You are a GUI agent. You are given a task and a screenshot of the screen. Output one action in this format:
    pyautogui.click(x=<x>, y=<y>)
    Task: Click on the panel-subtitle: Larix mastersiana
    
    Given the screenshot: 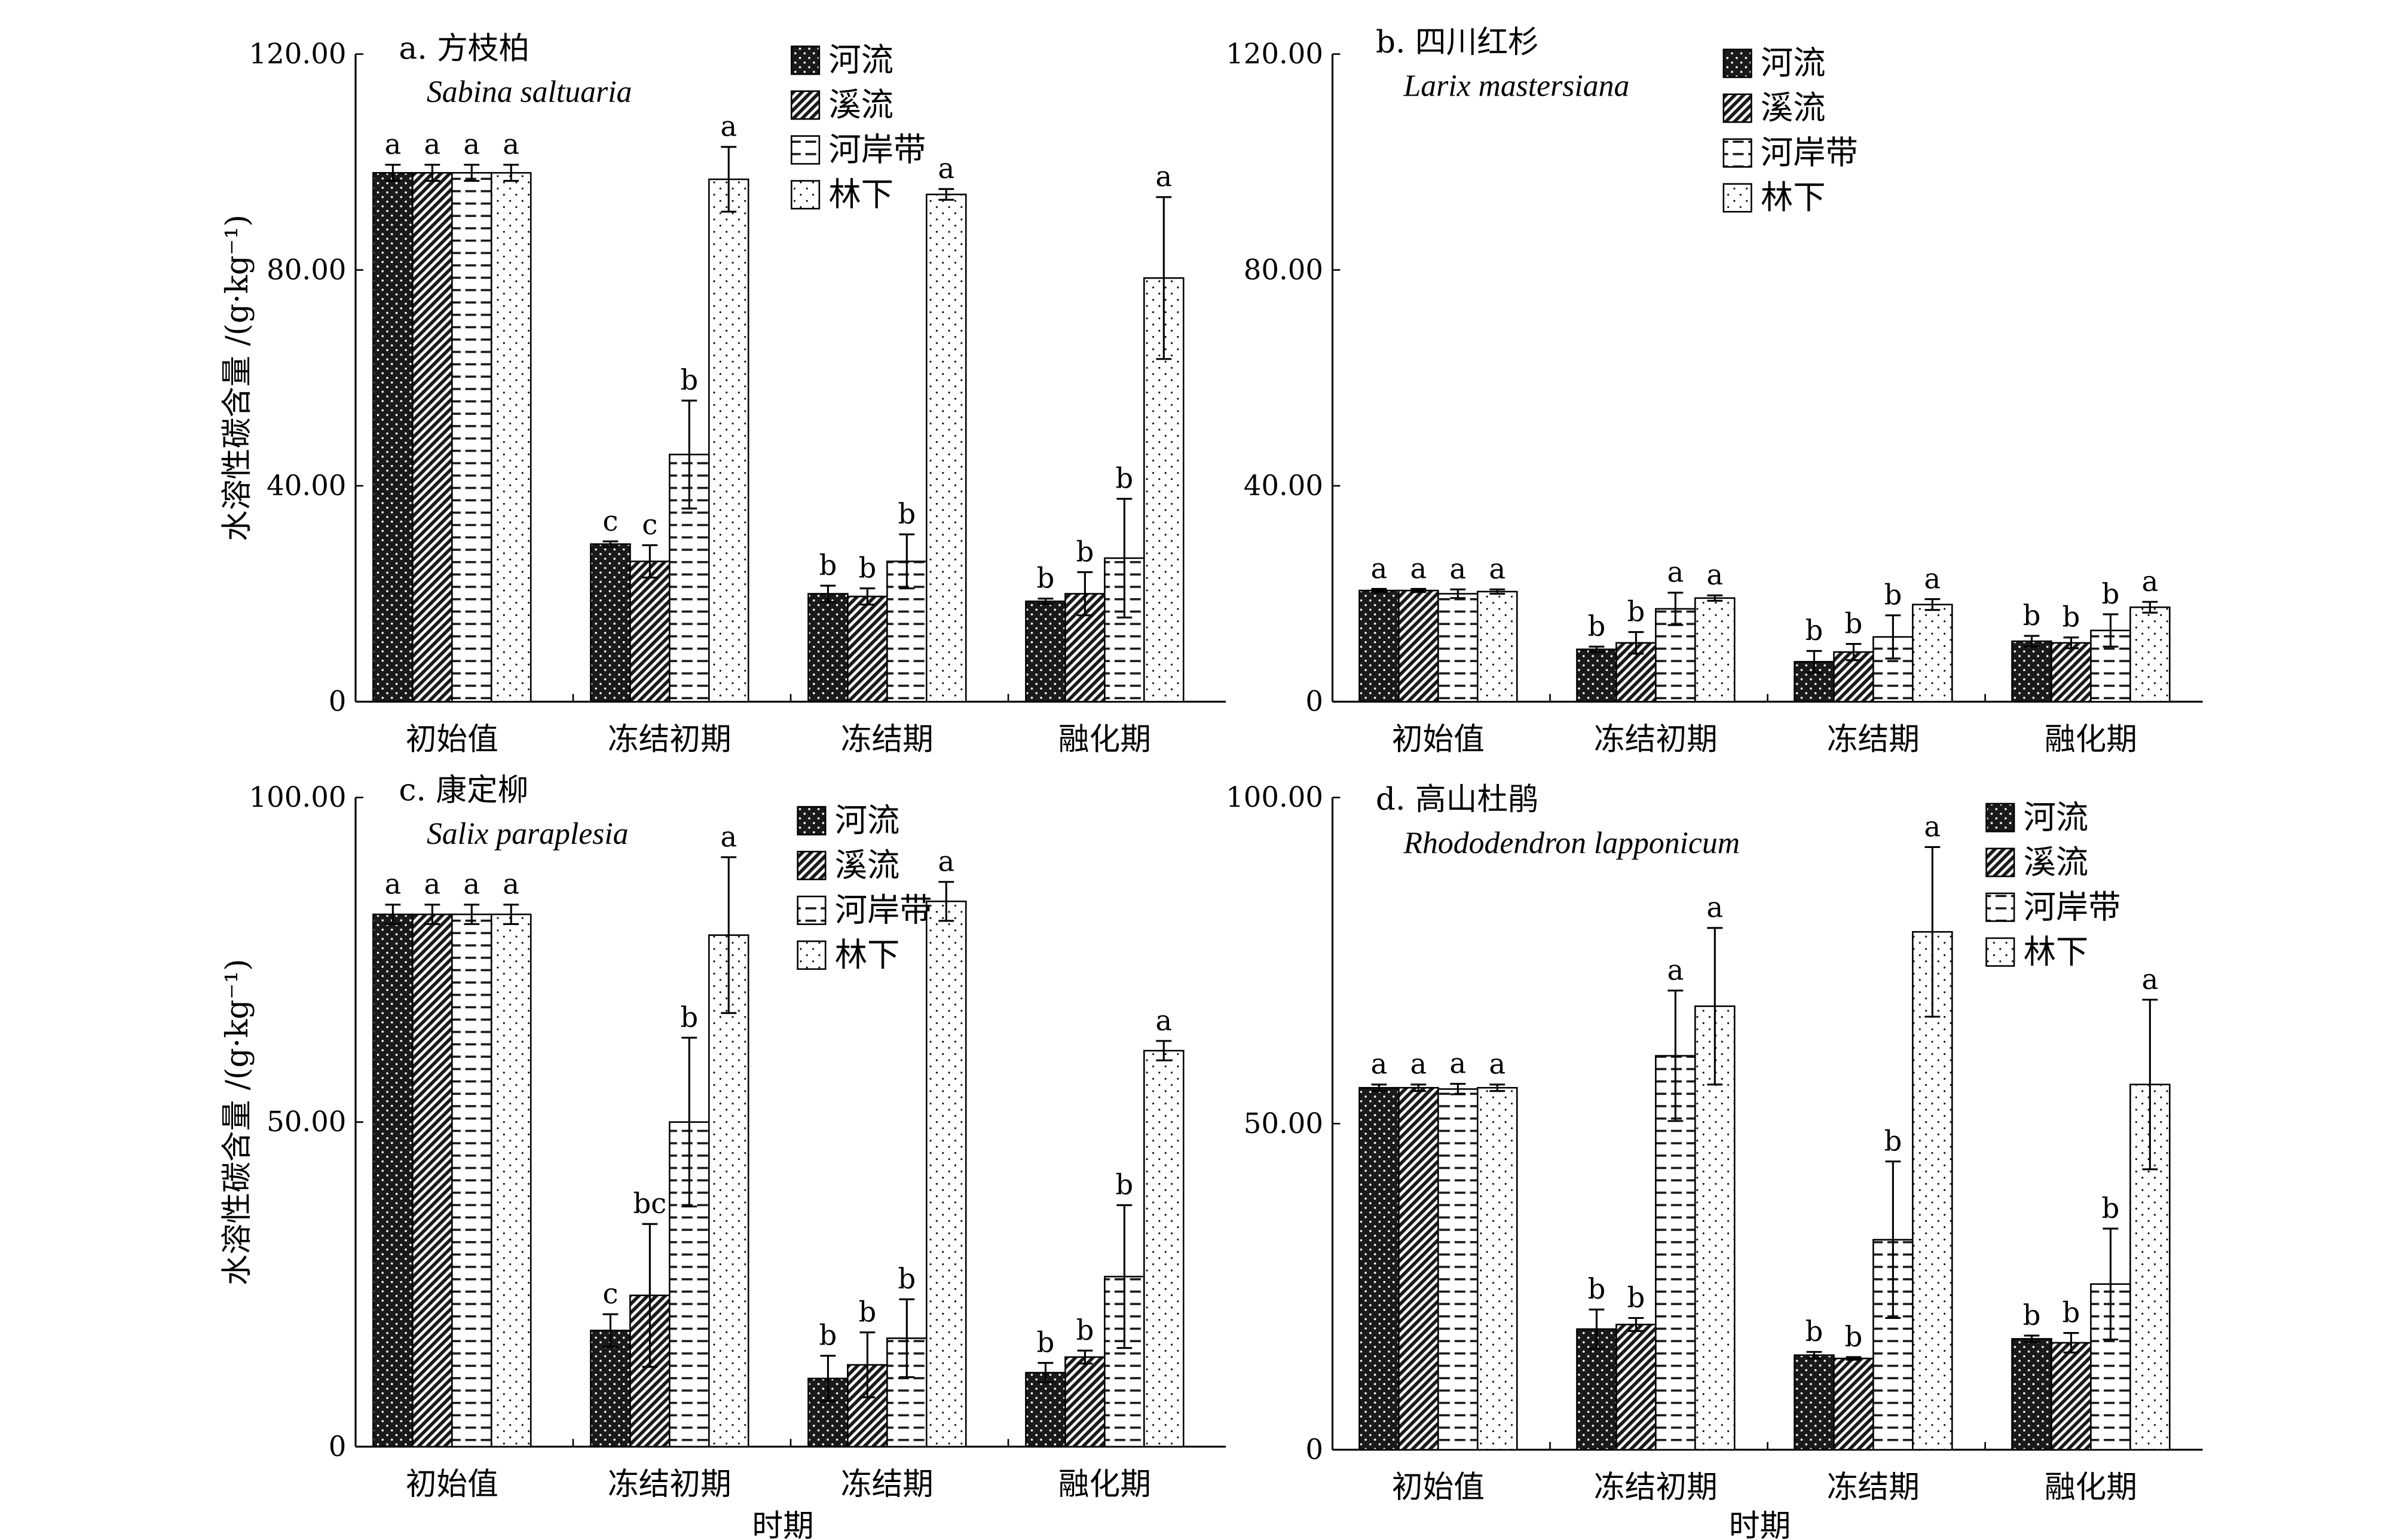 What is the action you would take?
    pyautogui.click(x=1516, y=86)
    